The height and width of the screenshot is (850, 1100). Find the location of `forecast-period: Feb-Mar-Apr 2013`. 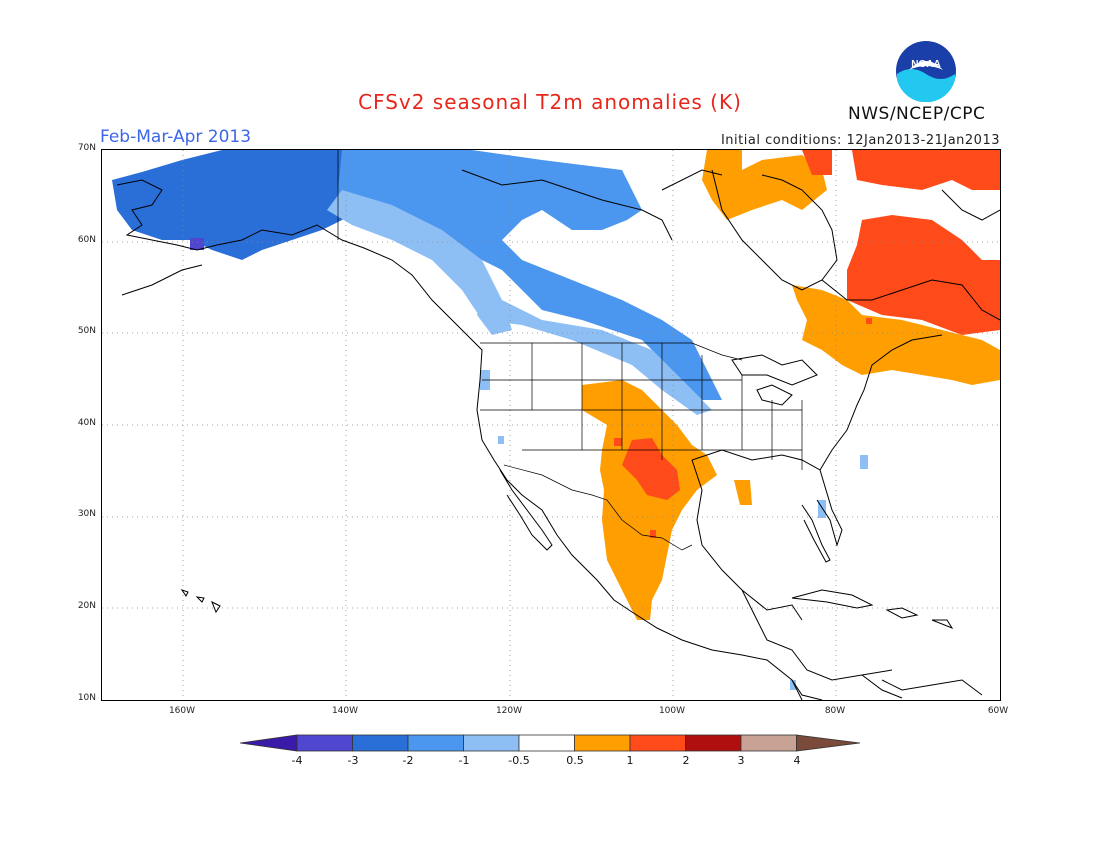

forecast-period: Feb-Mar-Apr 2013 is located at coordinates (176, 137).